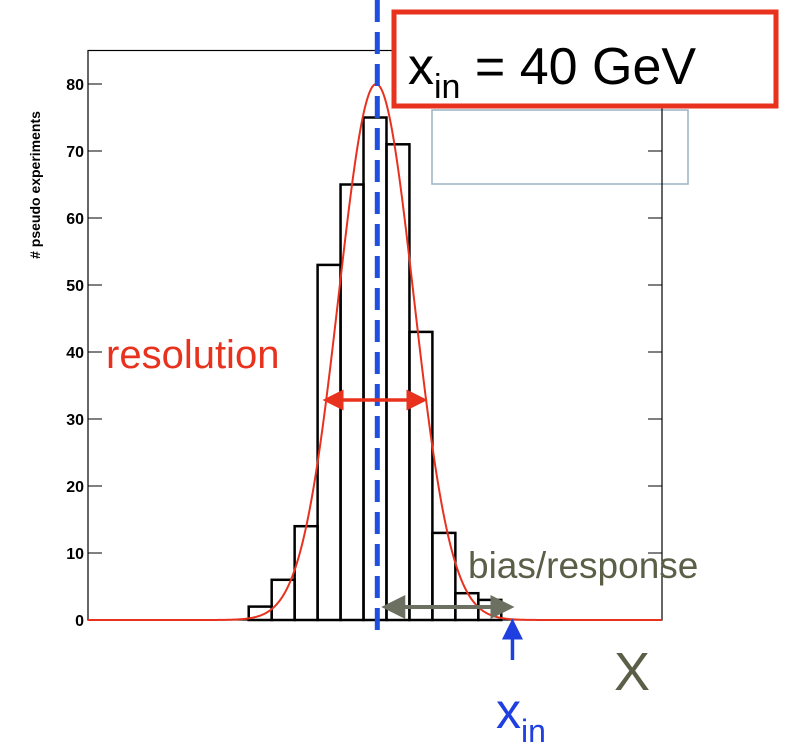 Image resolution: width=802 pixels, height=749 pixels. I want to click on x-in-label: xin, so click(521, 716).